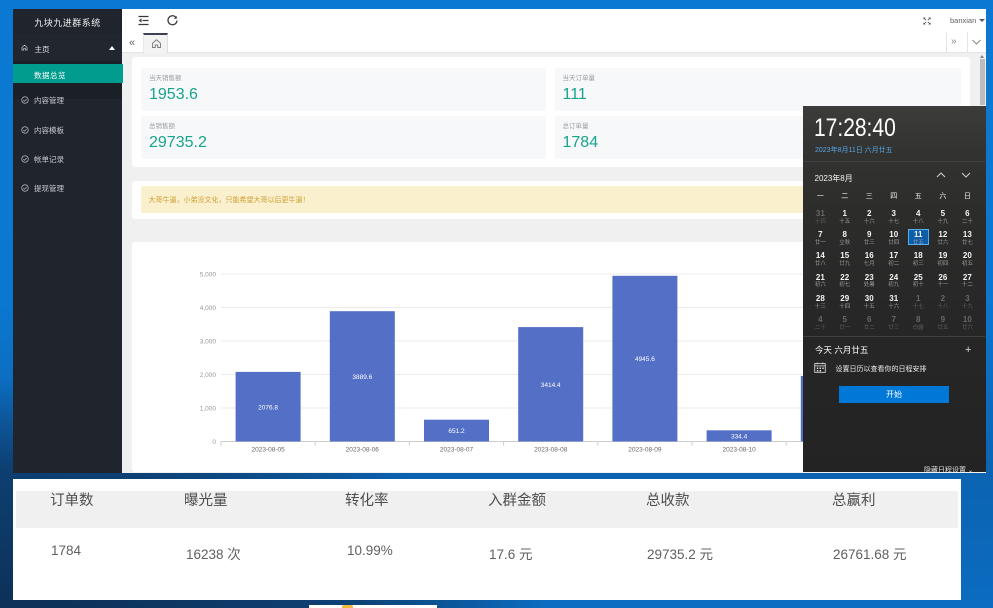 This screenshot has width=993, height=608. What do you see at coordinates (268, 450) in the screenshot?
I see `svg-text: 2023-08-05` at bounding box center [268, 450].